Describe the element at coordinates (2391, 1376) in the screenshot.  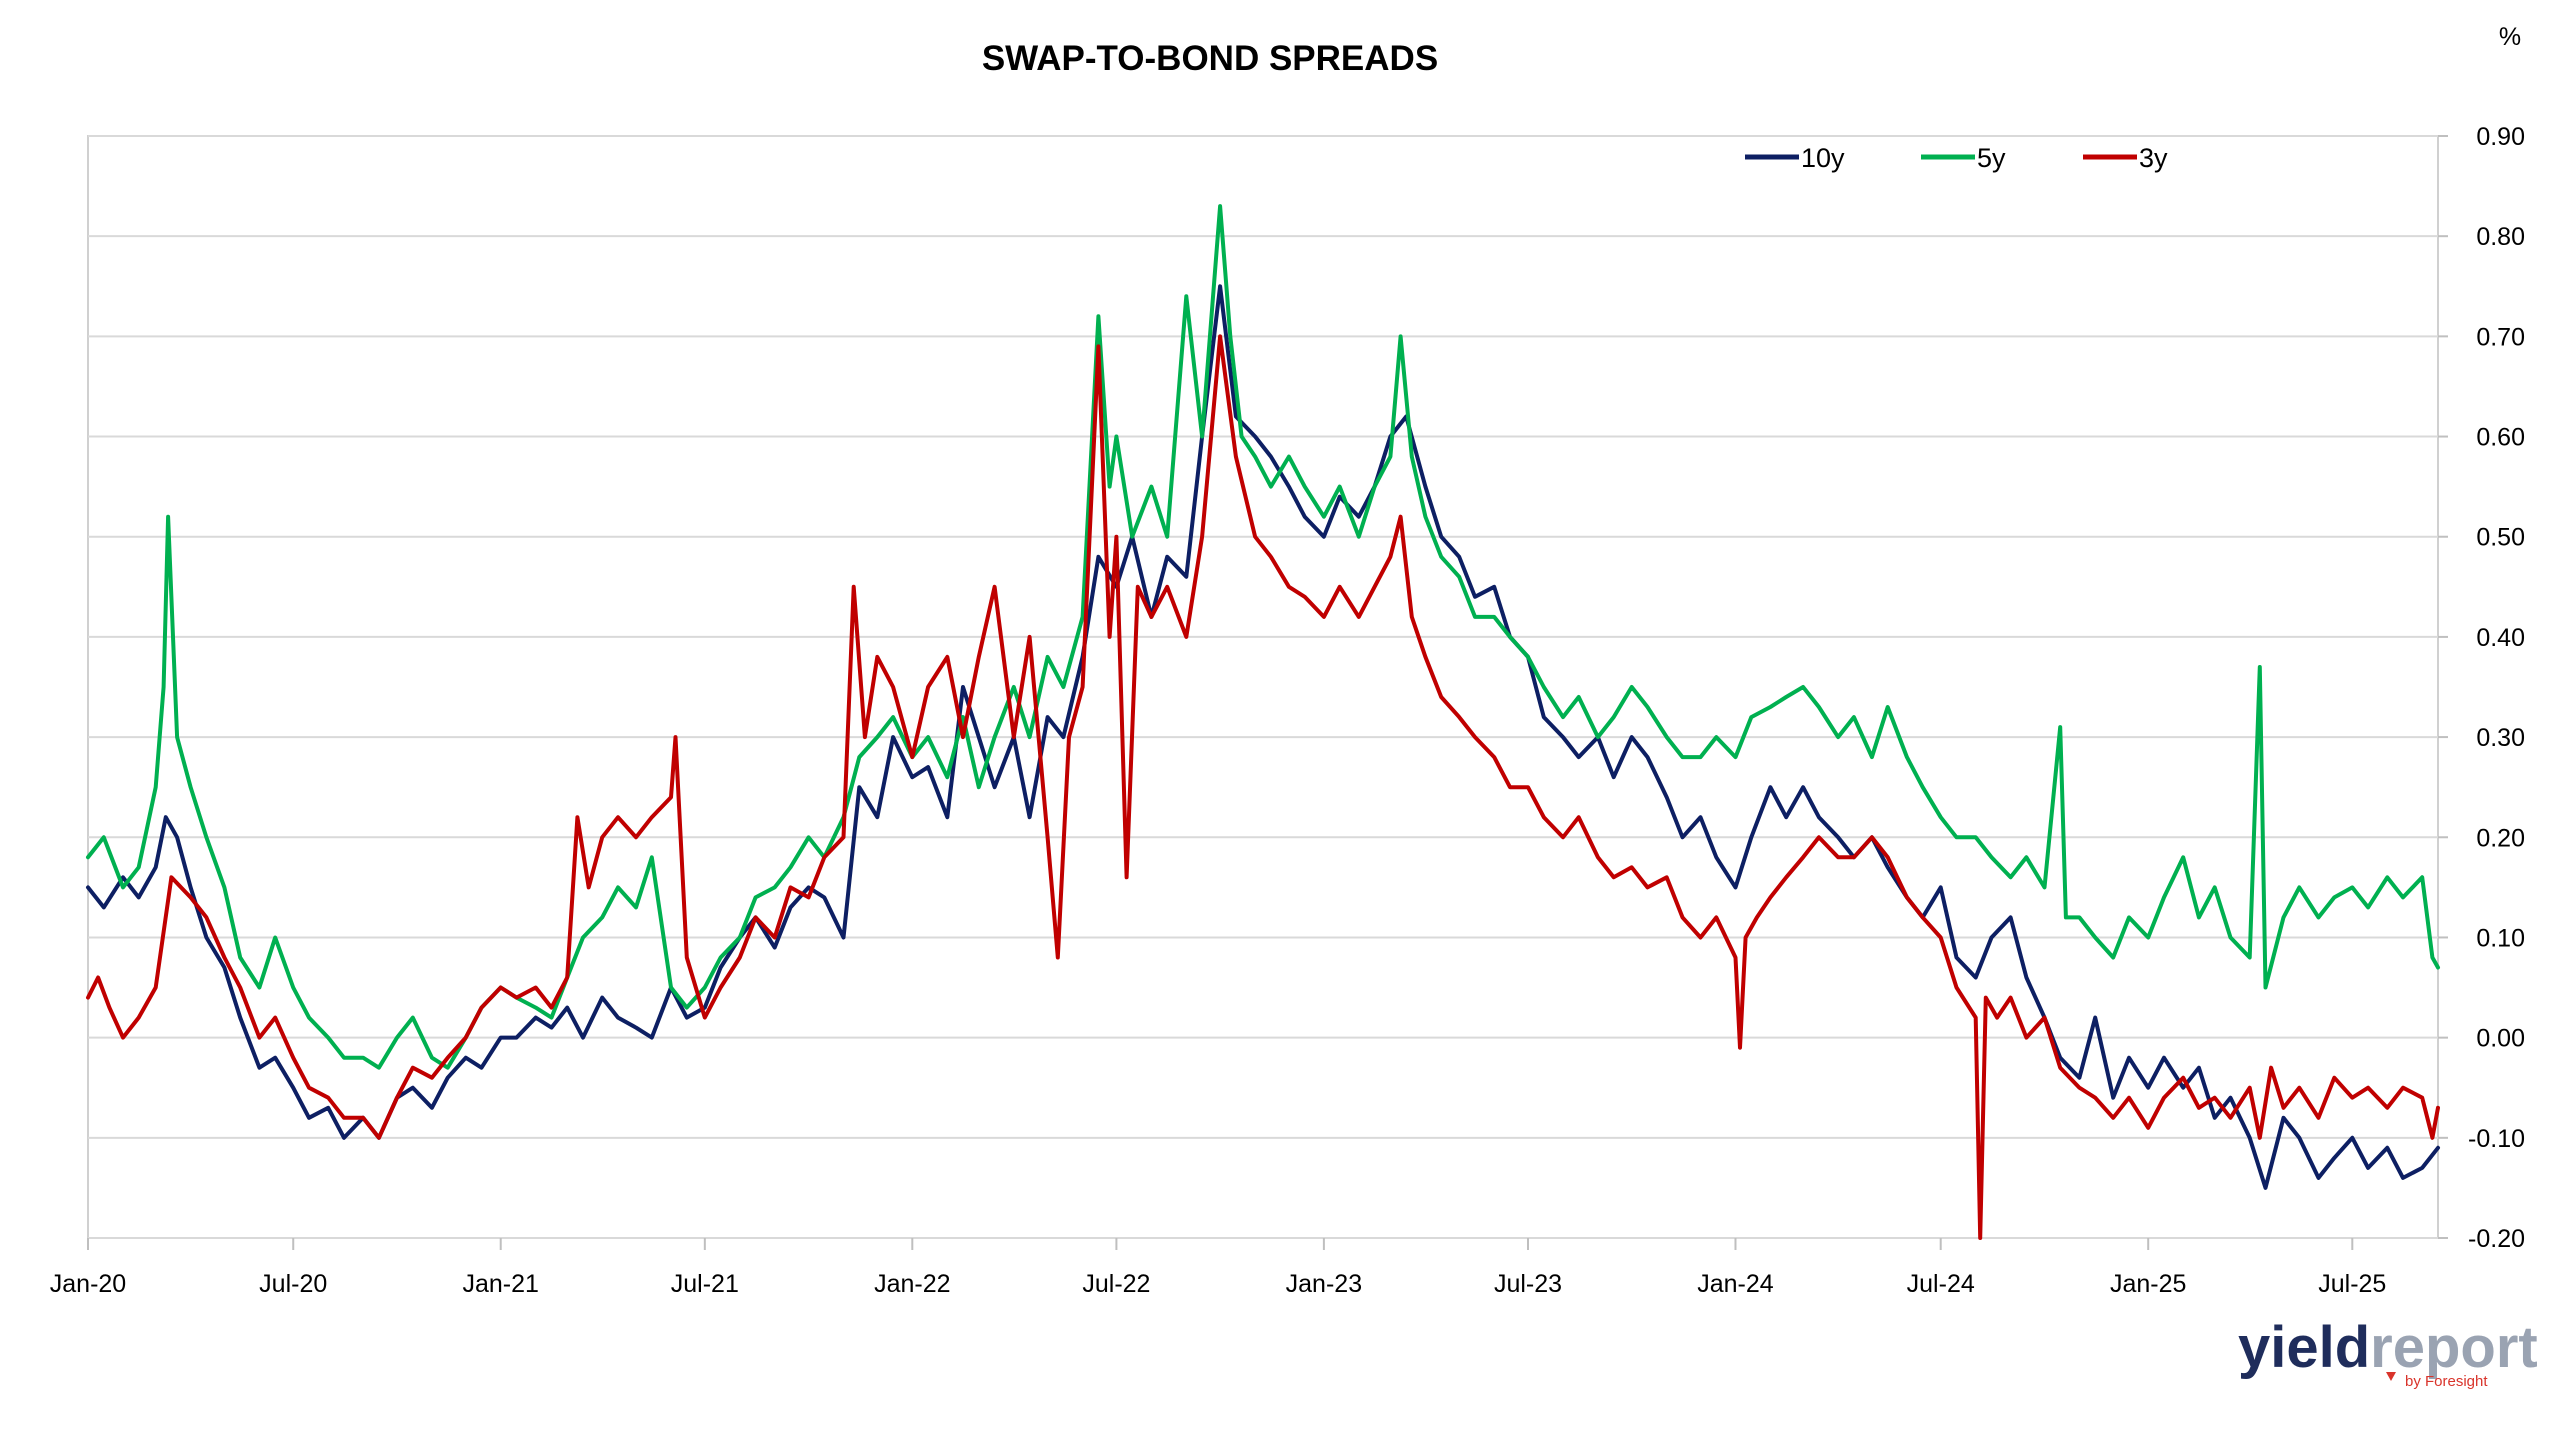
I see `logo-triangle-icon` at that location.